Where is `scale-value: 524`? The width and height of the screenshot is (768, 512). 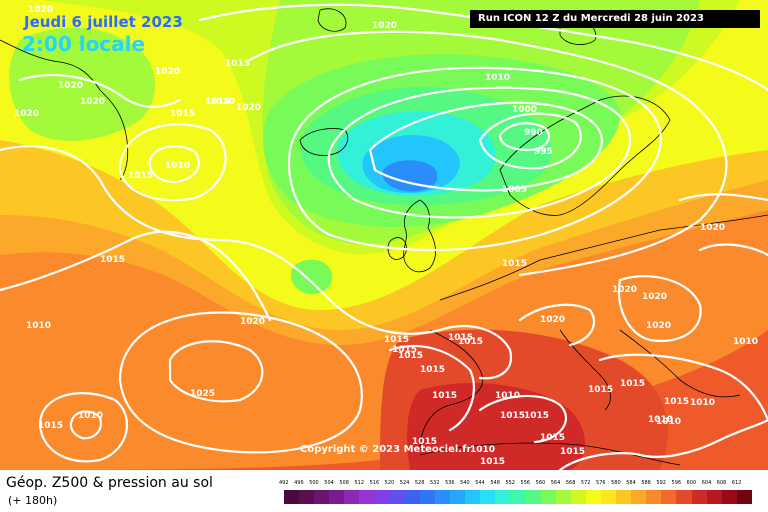 scale-value: 524 is located at coordinates (404, 483).